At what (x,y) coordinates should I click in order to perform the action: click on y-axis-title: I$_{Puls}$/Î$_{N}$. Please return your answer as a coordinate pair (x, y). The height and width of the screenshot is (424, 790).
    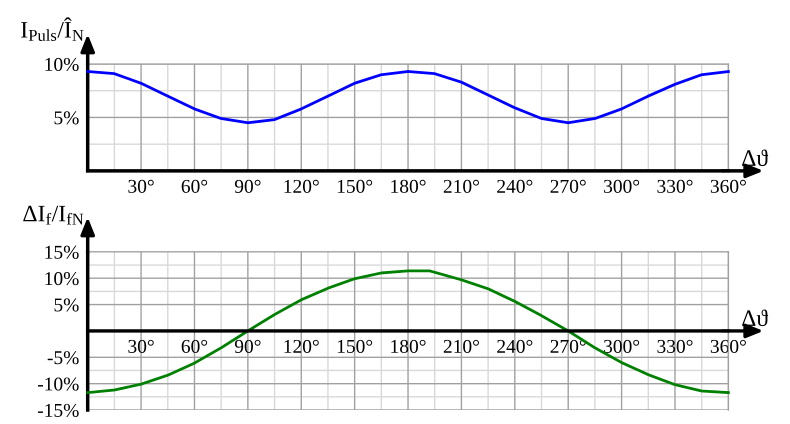
    Looking at the image, I should click on (52, 29).